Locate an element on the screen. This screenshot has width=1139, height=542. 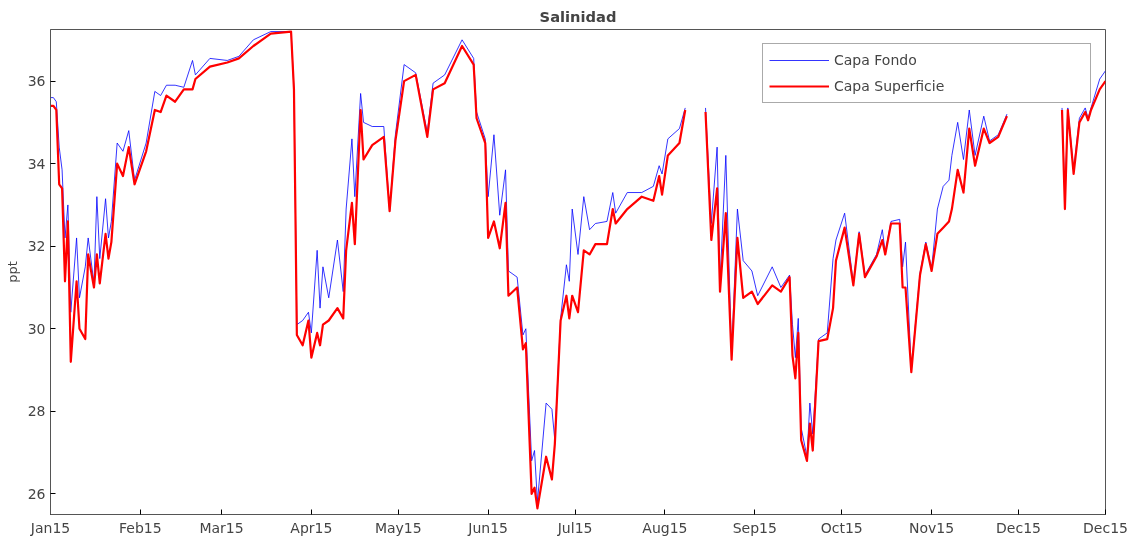
y-axis-title: ppt is located at coordinates (12, 272).